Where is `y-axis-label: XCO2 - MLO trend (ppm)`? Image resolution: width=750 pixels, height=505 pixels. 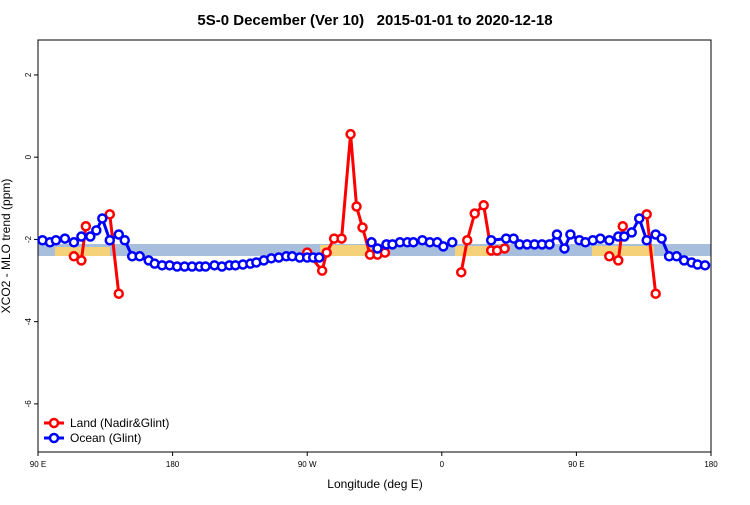
y-axis-label: XCO2 - MLO trend (ppm) is located at coordinates (6, 246).